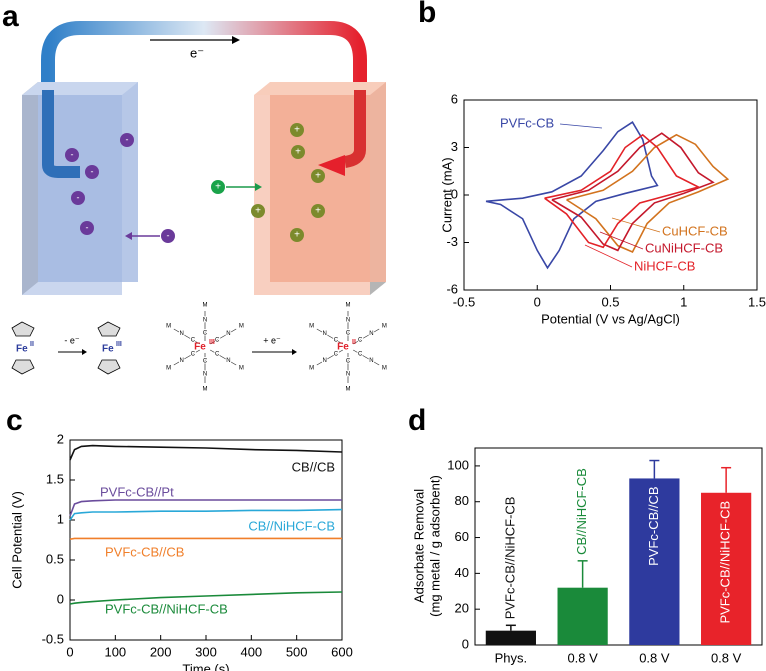  I want to click on bar-label: PVFc-CB//NiHCF-CB, so click(509, 558).